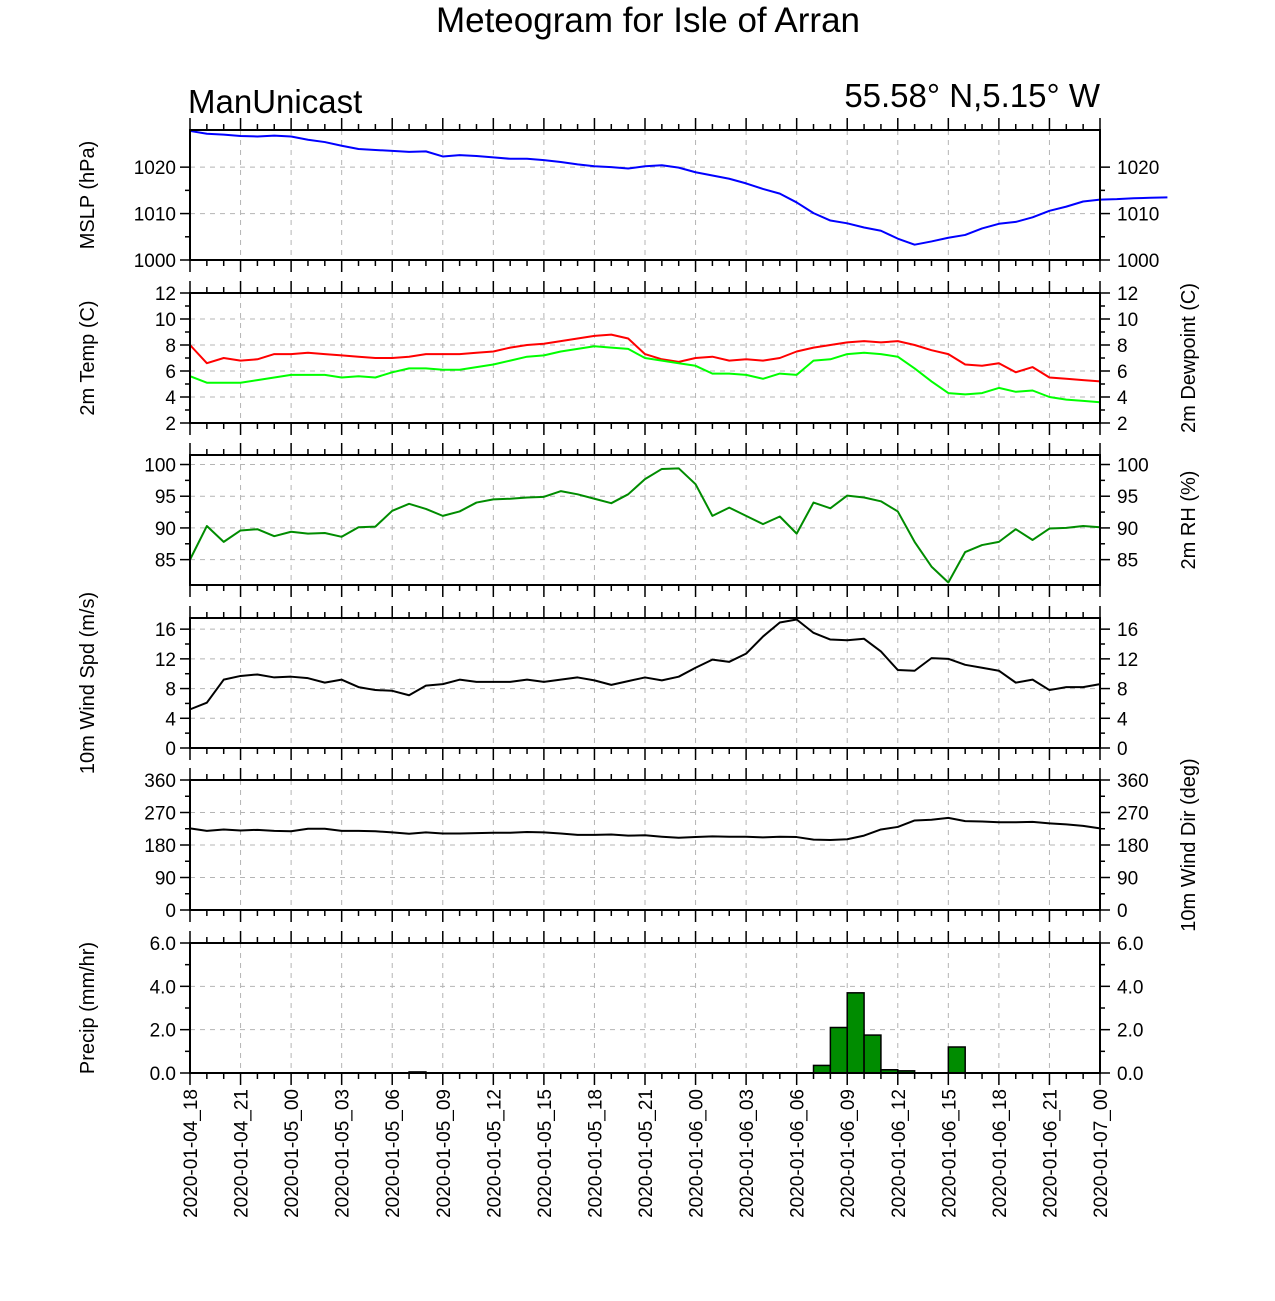 The height and width of the screenshot is (1301, 1275). I want to click on x-tick-label: 2020-01-06_21, so click(1050, 1153).